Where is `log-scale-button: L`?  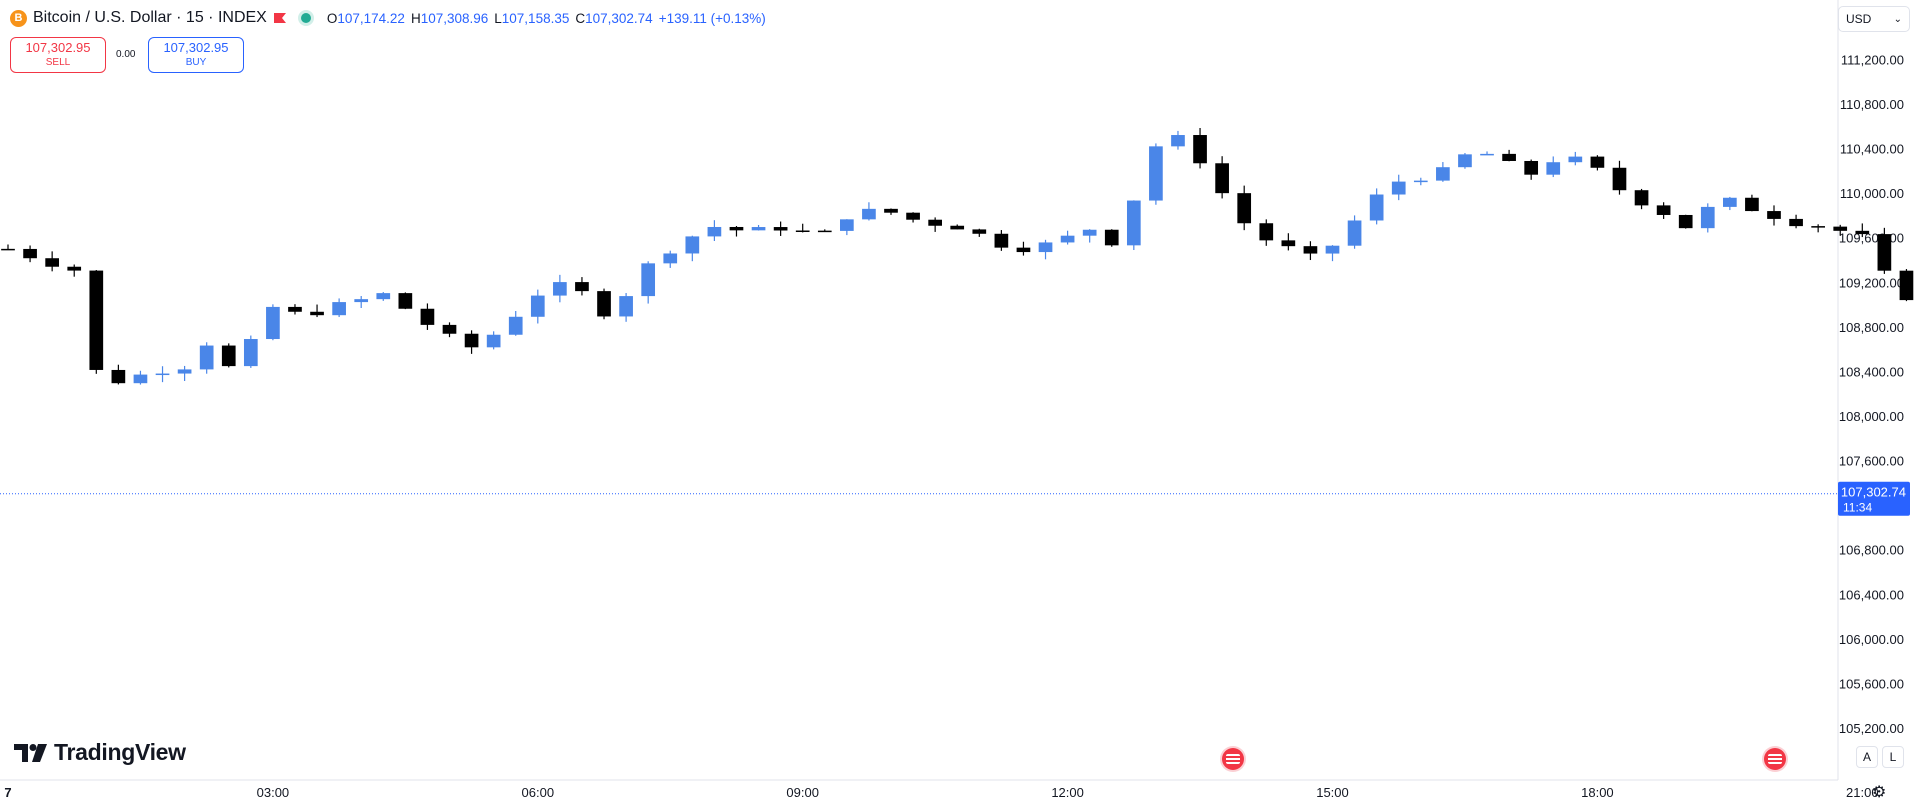
log-scale-button: L is located at coordinates (1893, 757).